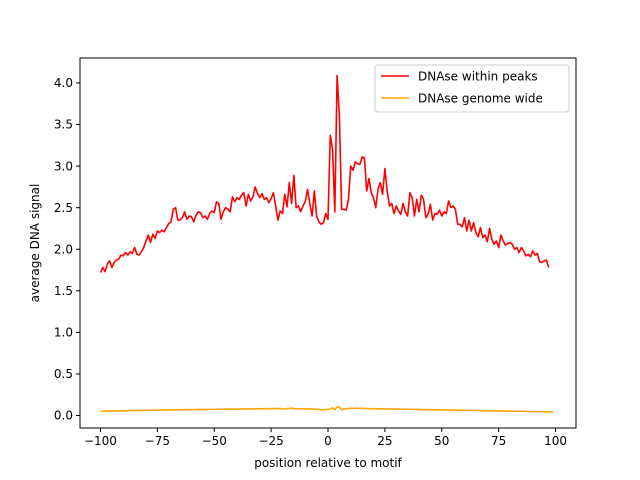 Image resolution: width=640 pixels, height=480 pixels. Describe the element at coordinates (63, 249) in the screenshot. I see `y-tick-label: 2.0` at that location.